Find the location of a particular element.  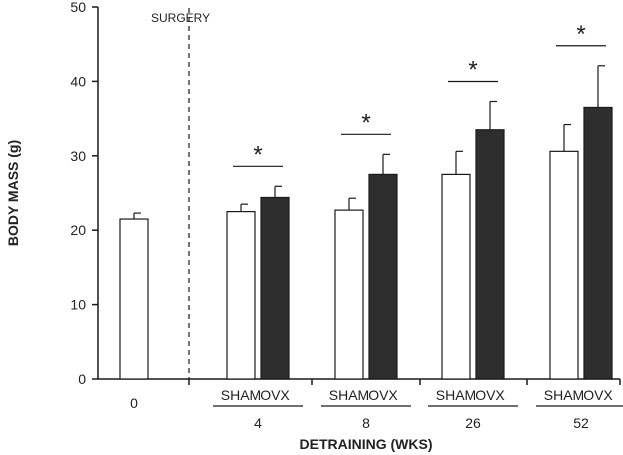

y-axis-title: BODY MASS (g) is located at coordinates (13, 193).